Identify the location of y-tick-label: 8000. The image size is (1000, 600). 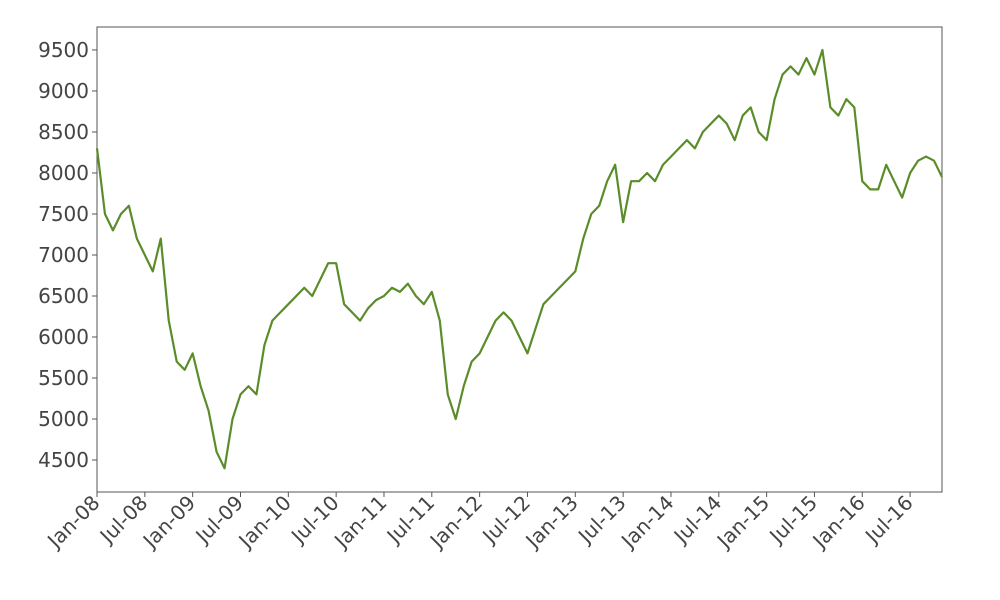
(63, 173).